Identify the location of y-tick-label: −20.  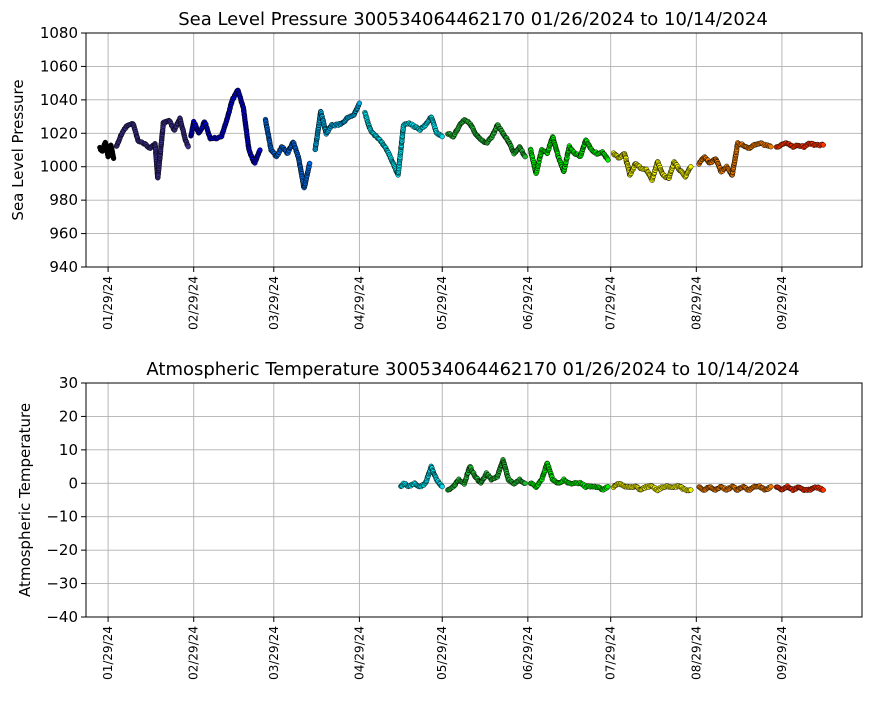
(62, 550).